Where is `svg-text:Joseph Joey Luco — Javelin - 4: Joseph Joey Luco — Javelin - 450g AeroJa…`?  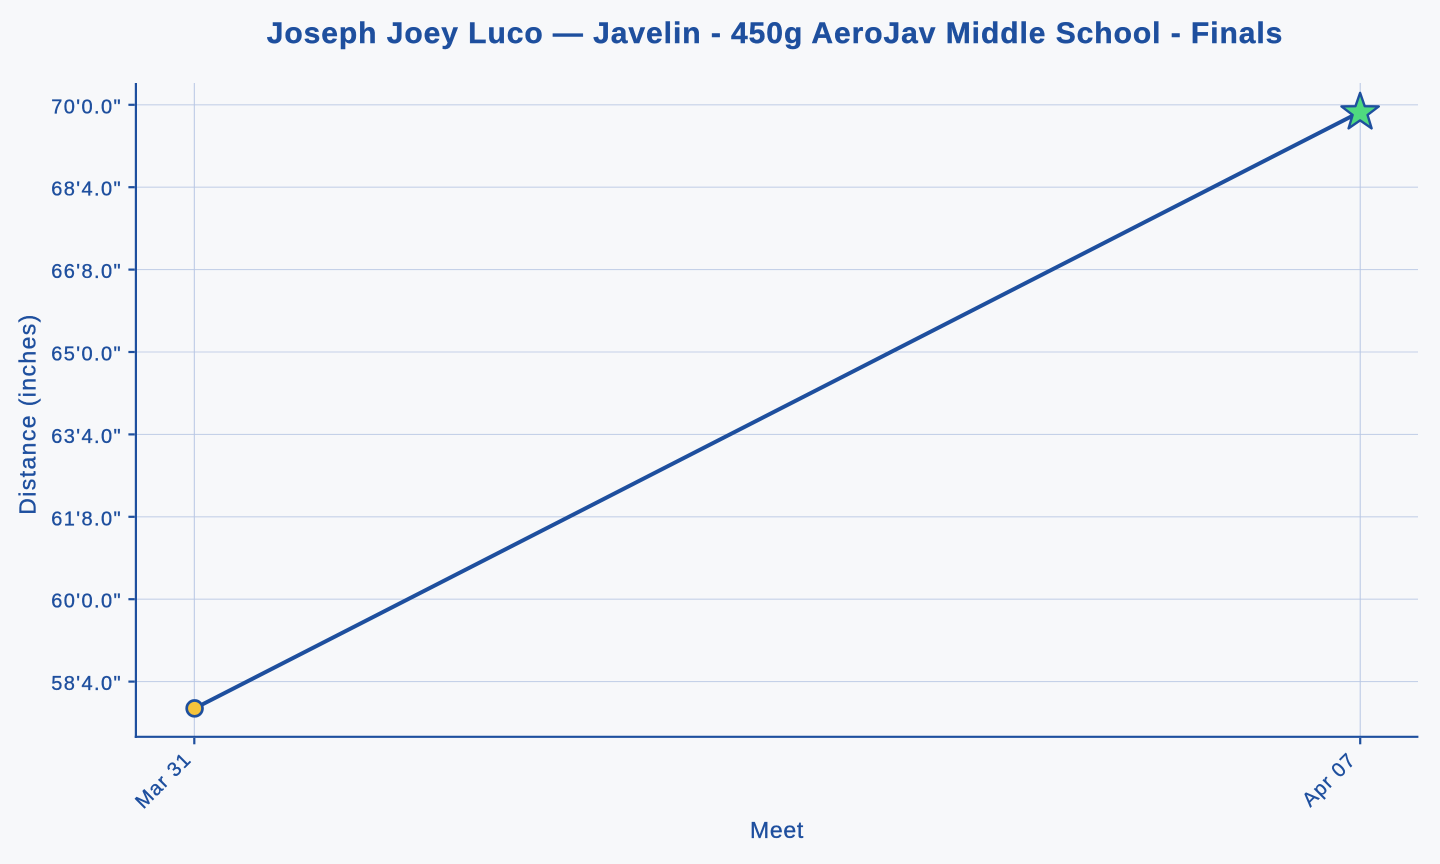 svg-text:Joseph Joey Luco — Javelin - 4: Joseph Joey Luco — Javelin - 450g AeroJa… is located at coordinates (775, 33).